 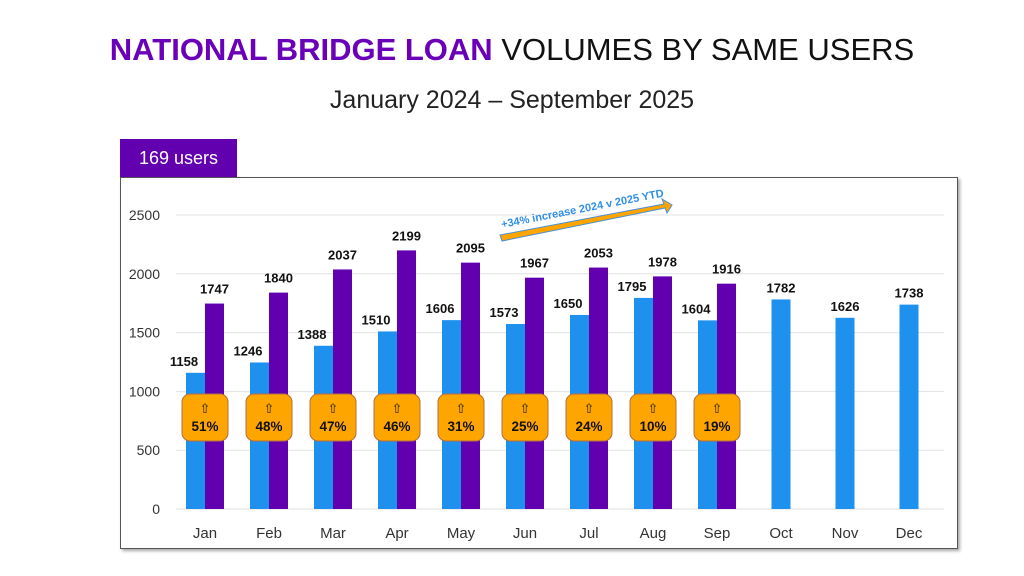 What do you see at coordinates (726, 269) in the screenshot?
I see `data-label-2025: 1916` at bounding box center [726, 269].